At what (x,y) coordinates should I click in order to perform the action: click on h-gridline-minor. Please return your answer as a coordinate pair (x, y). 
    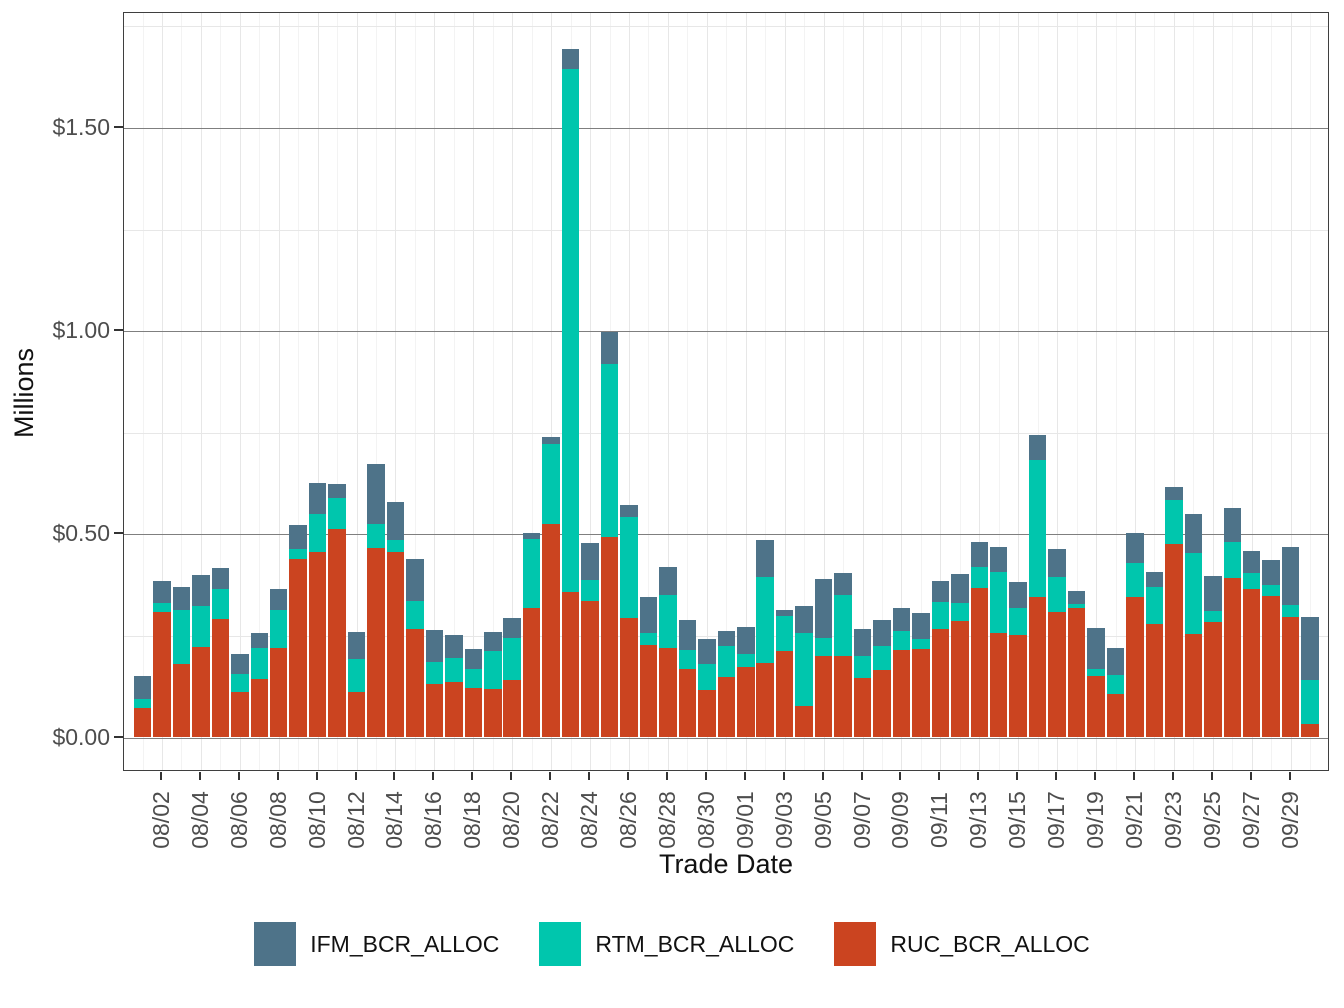
    Looking at the image, I should click on (726, 230).